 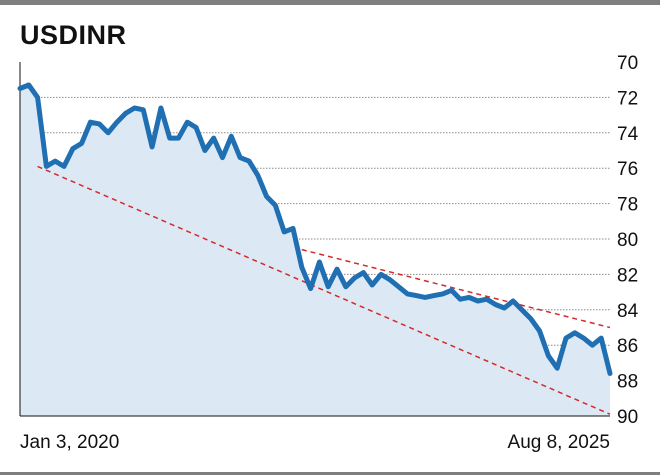 What do you see at coordinates (627, 382) in the screenshot?
I see `y-tick-label: 88` at bounding box center [627, 382].